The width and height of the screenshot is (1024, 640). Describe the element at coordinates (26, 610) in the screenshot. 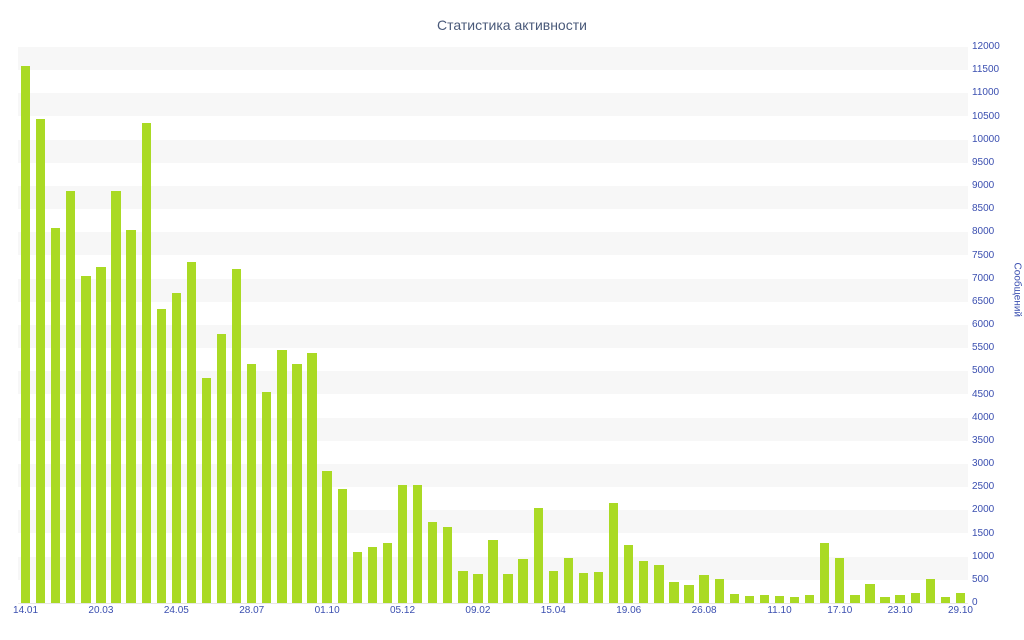

I see `x-tick-label: 14.01` at that location.